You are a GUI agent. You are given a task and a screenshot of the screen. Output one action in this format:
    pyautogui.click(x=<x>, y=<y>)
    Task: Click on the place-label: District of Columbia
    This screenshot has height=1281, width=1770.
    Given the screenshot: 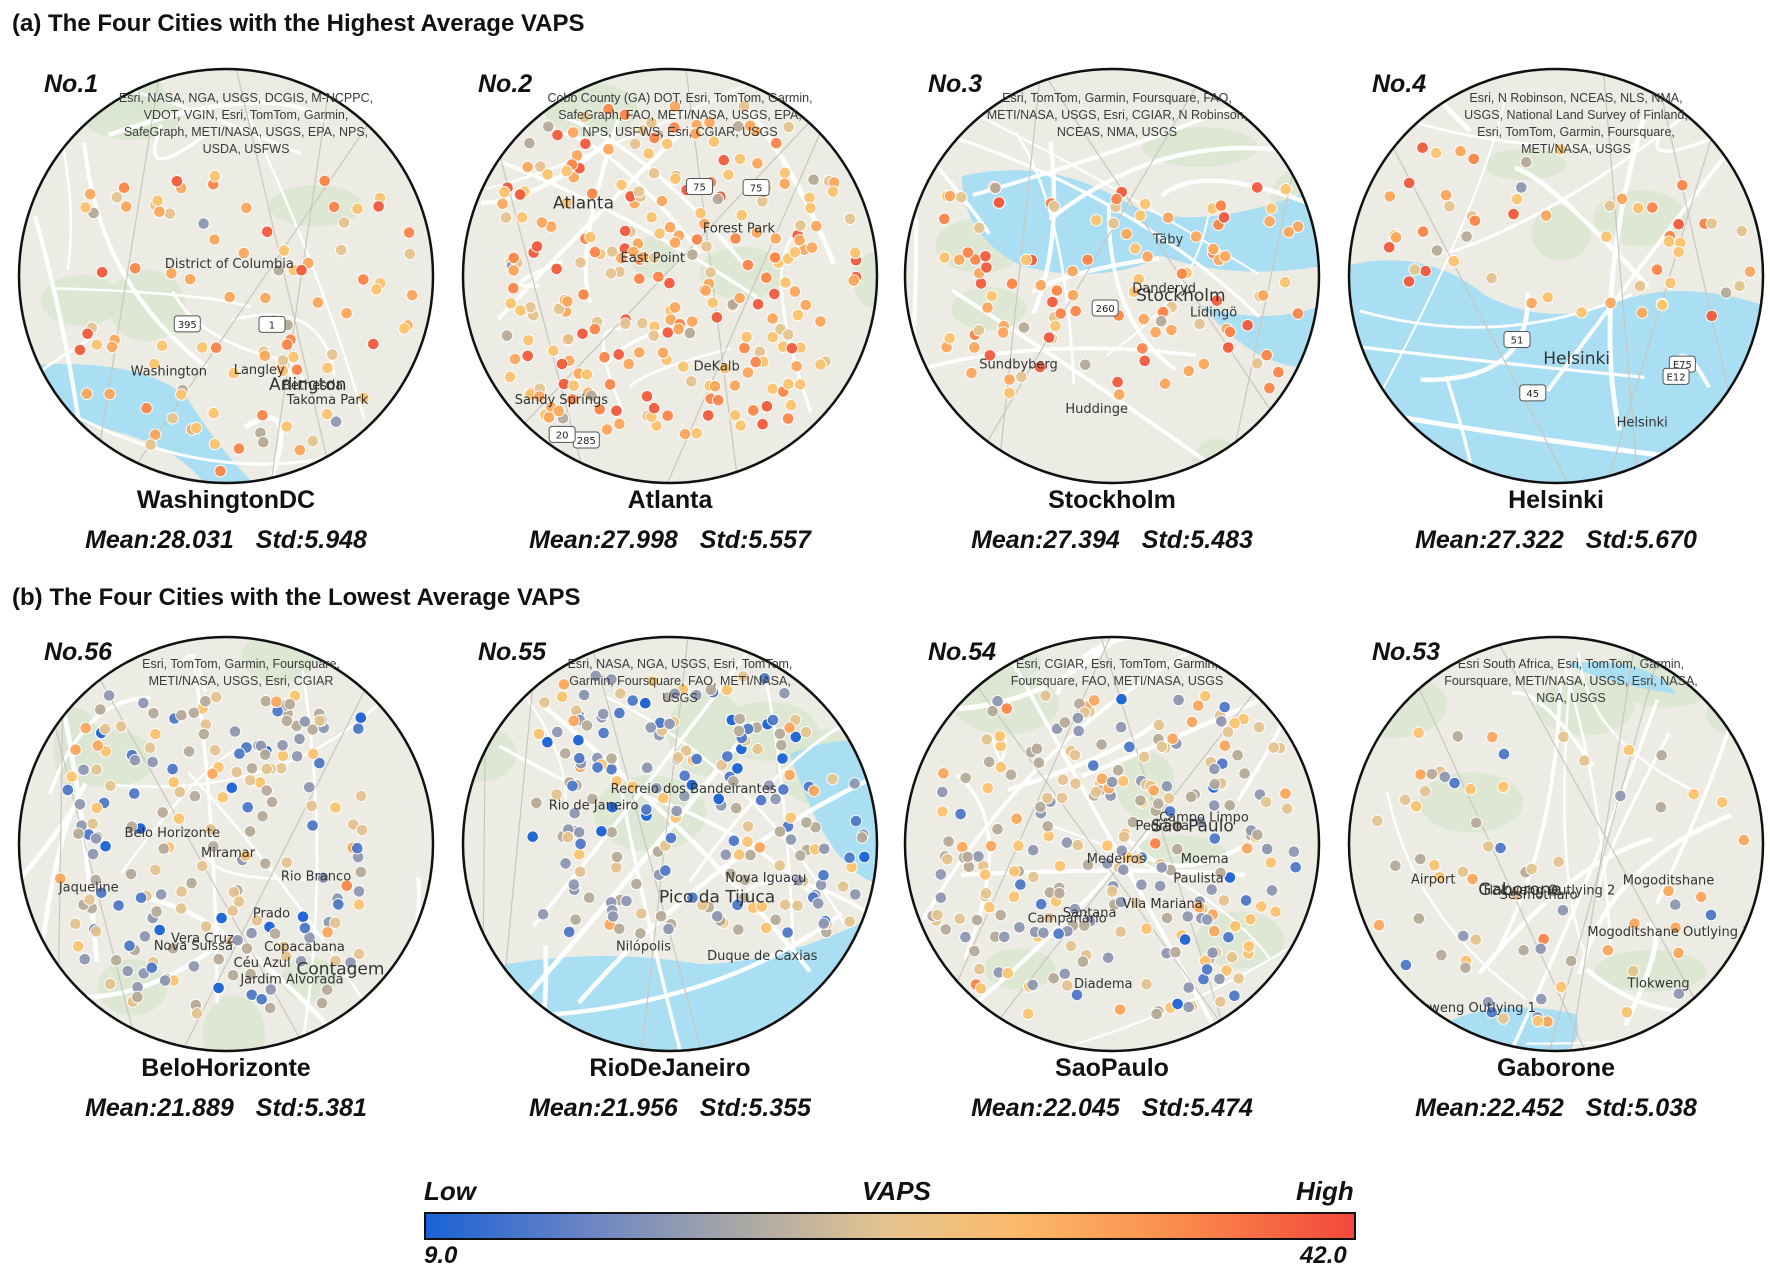 What is the action you would take?
    pyautogui.click(x=229, y=264)
    